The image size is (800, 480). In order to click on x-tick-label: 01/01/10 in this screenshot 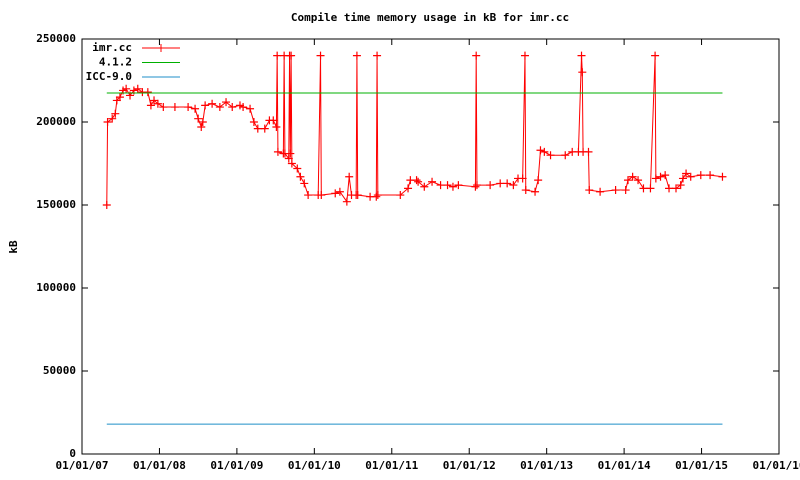, I will do `click(314, 465)`.